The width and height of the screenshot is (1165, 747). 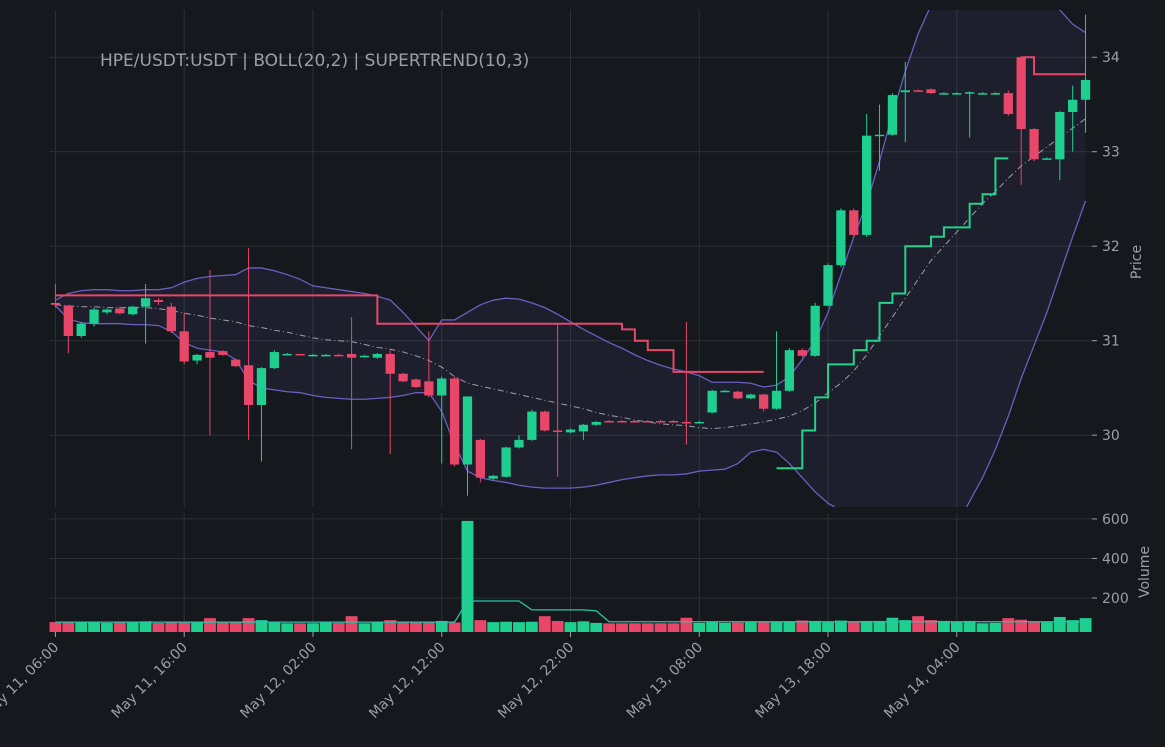 I want to click on volume-ma, so click(x=570, y=611).